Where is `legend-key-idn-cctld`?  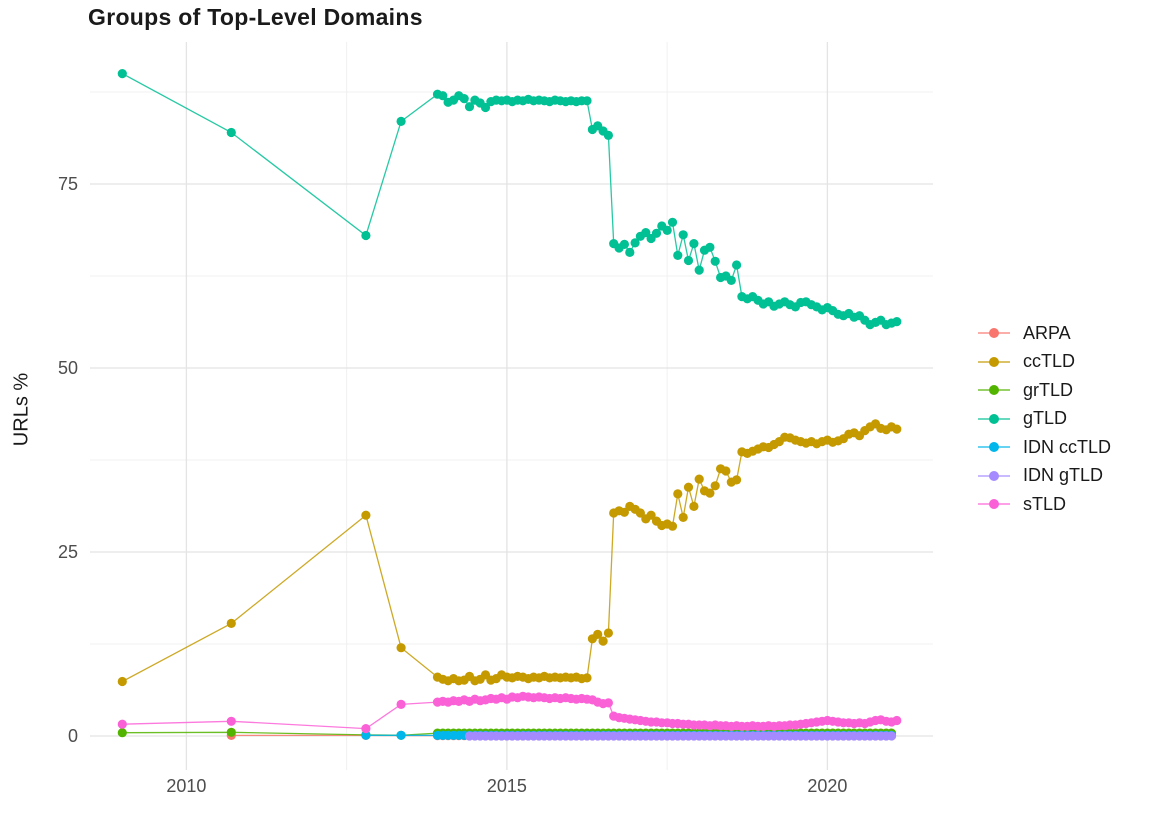 legend-key-idn-cctld is located at coordinates (994, 447).